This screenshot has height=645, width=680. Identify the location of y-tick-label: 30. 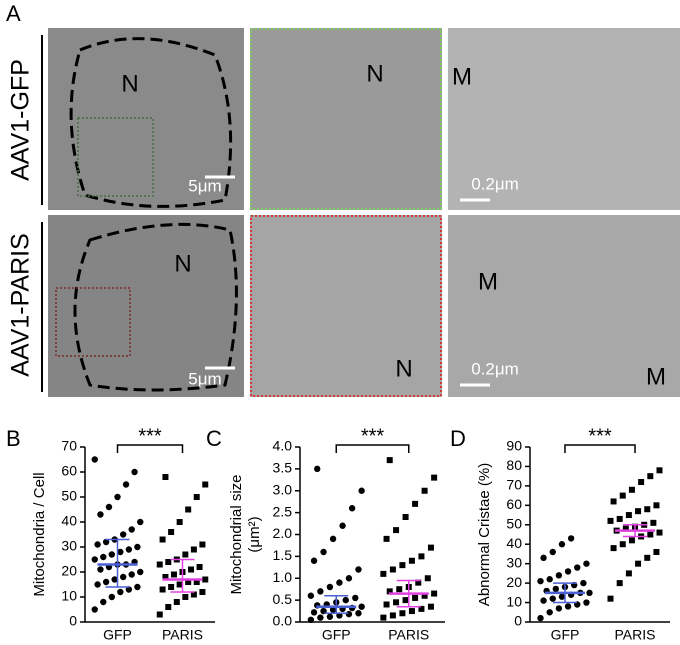
(69, 546).